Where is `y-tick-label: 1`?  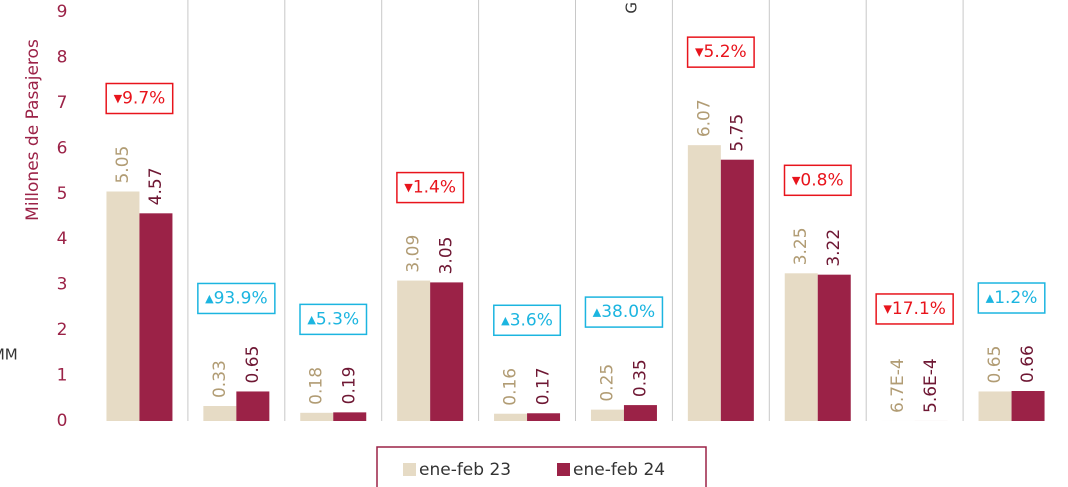 y-tick-label: 1 is located at coordinates (62, 376).